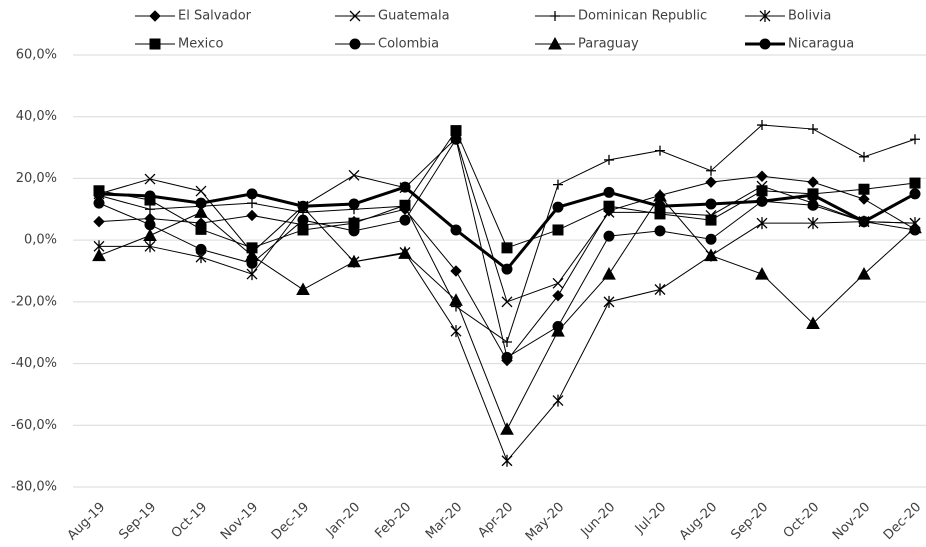 This screenshot has height=547, width=926. I want to click on y-tick-label: 0,0%, so click(40, 240).